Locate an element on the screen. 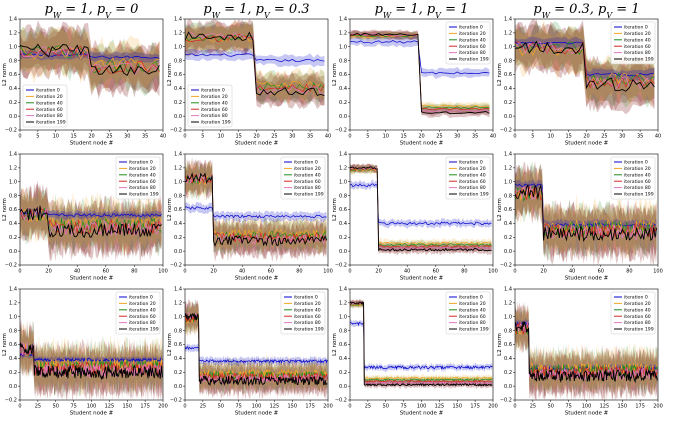  x-tick-label: 20 is located at coordinates (543, 272).